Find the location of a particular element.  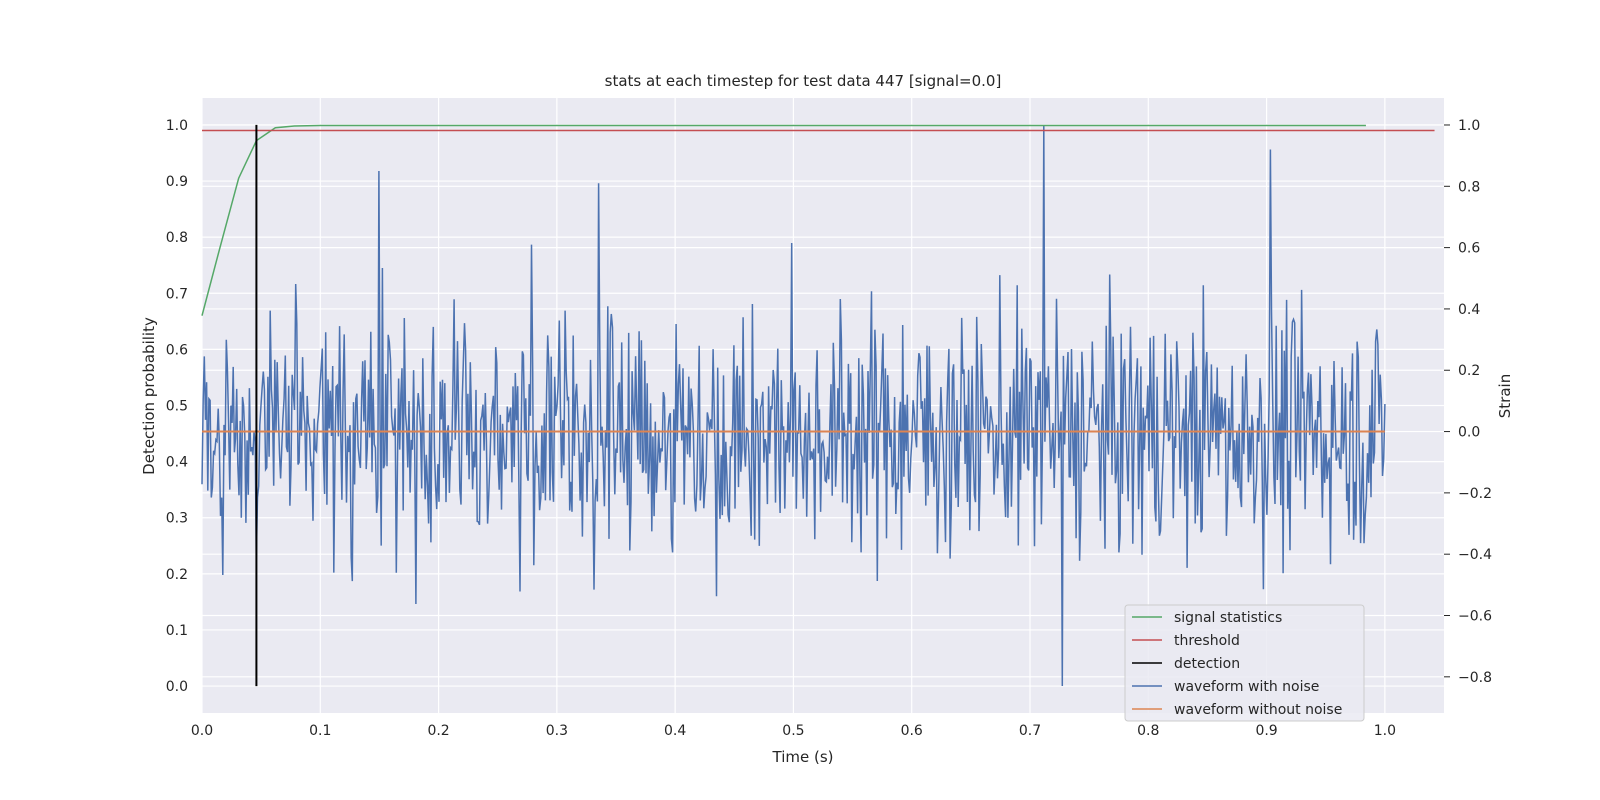

y2-tick-label: 0.2 is located at coordinates (1469, 371).